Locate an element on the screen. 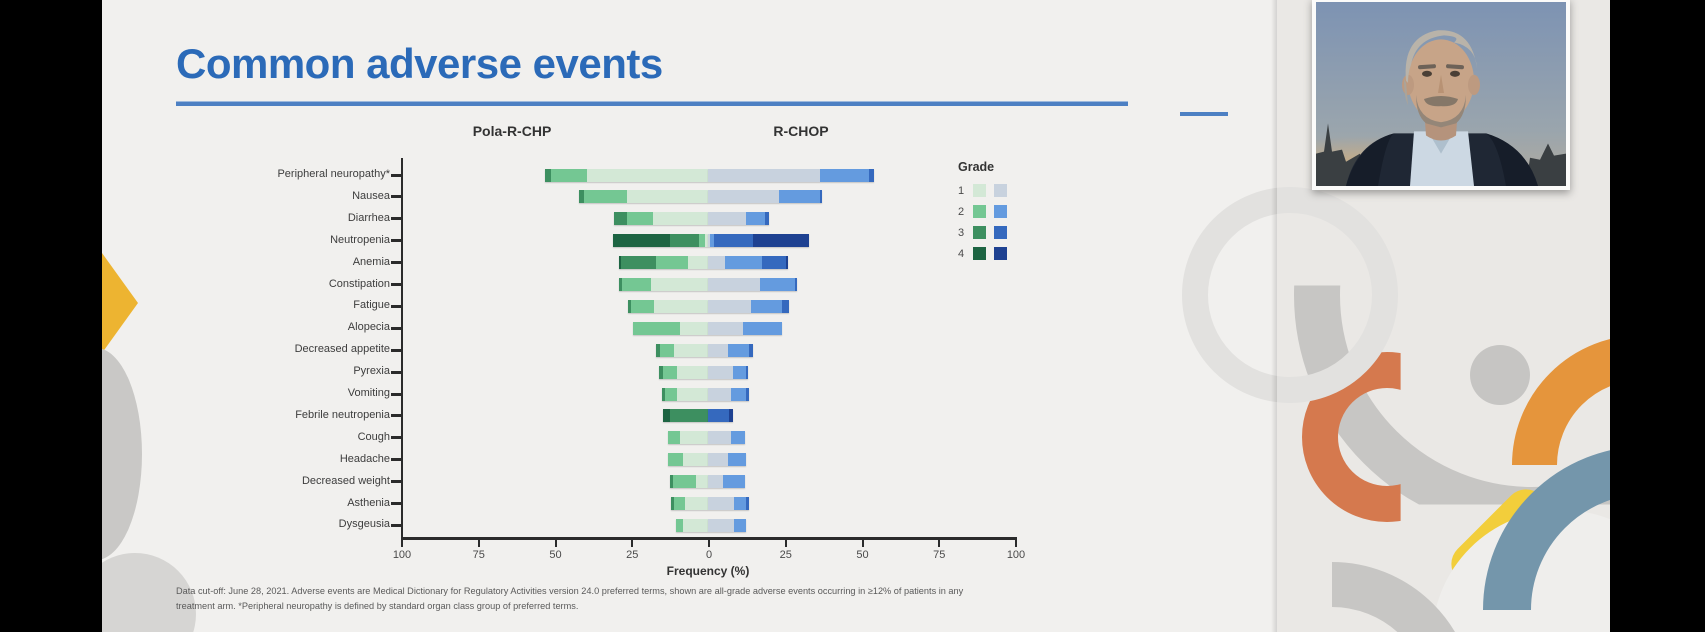  grade-legend: Grade 1 2 3 4 is located at coordinates (982, 212).